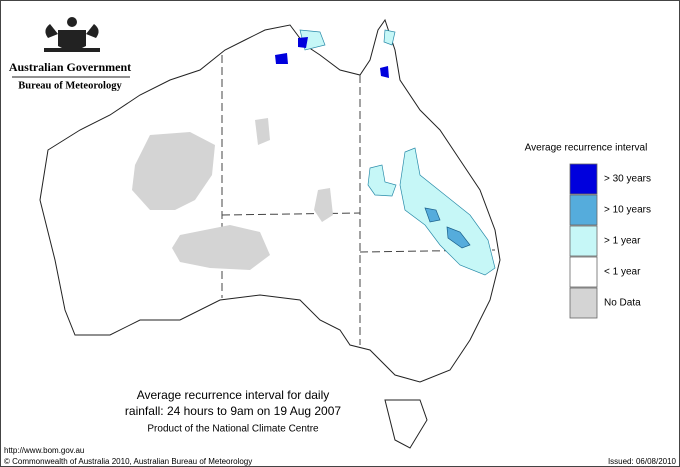 The height and width of the screenshot is (467, 680). Describe the element at coordinates (622, 303) in the screenshot. I see `legend-label: No Data` at that location.